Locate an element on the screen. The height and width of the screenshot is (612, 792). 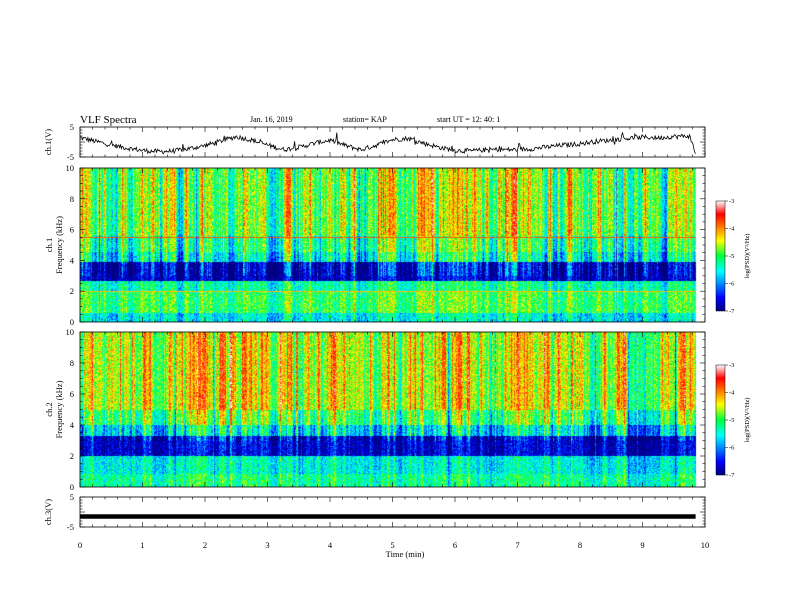
x-axis-label: Time (min) is located at coordinates (405, 554).